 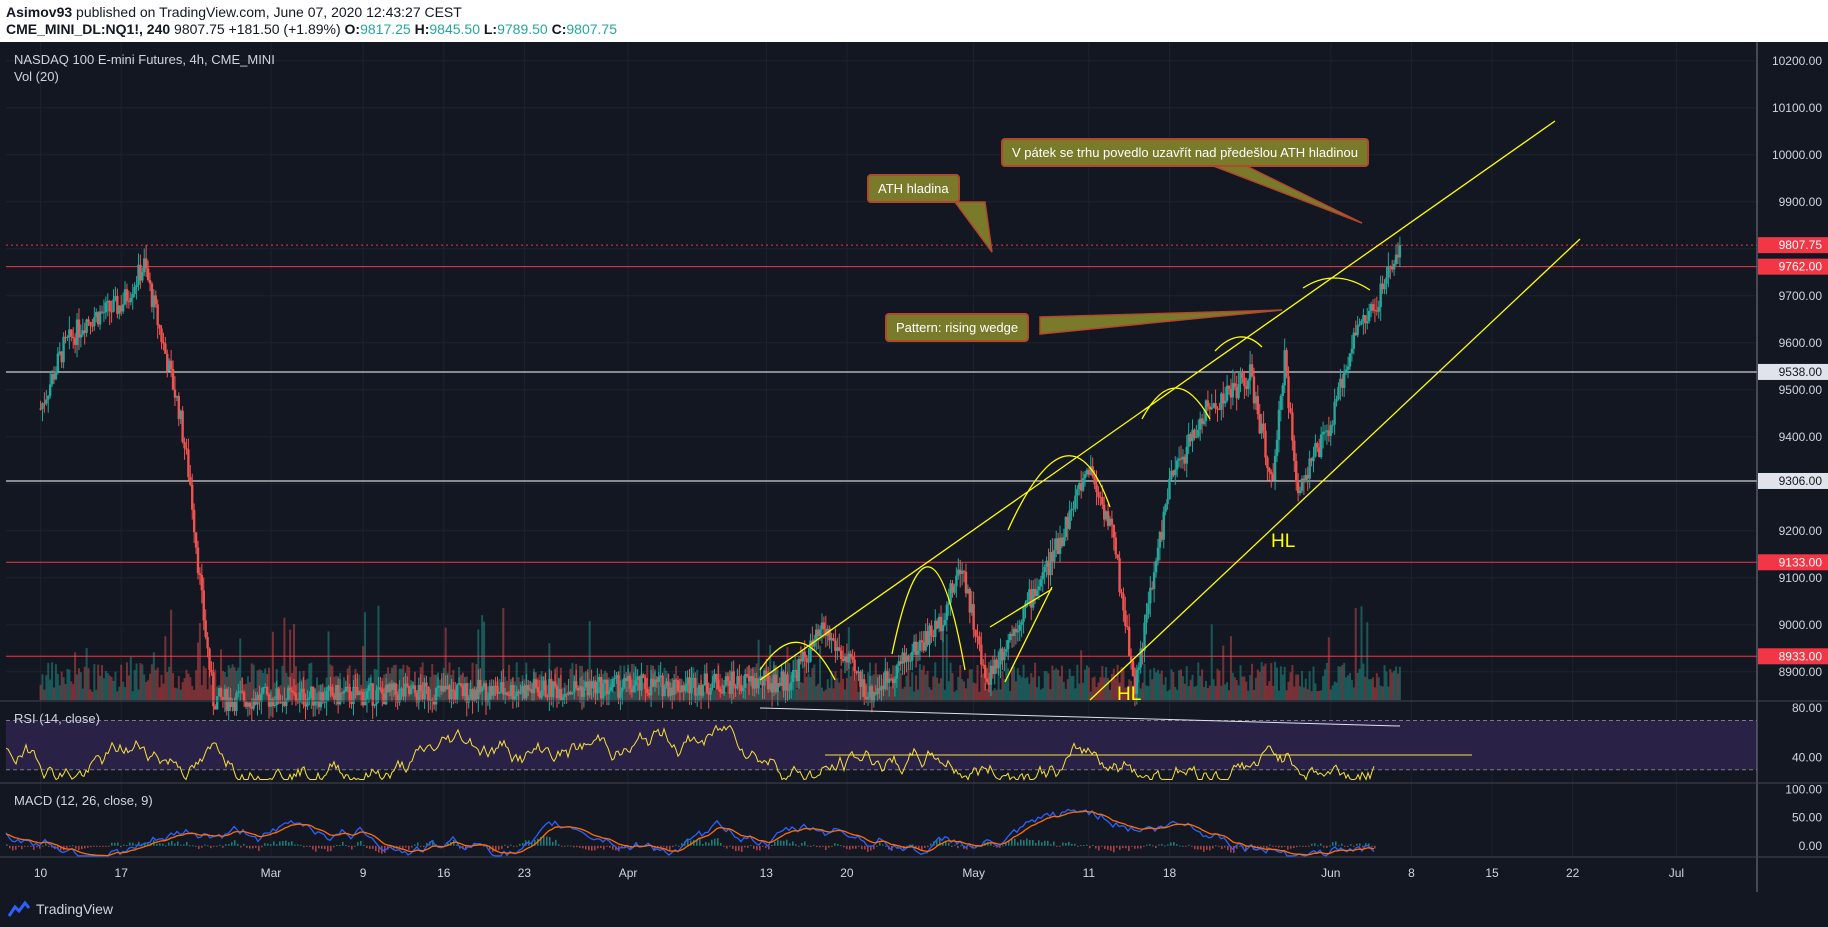 I want to click on price-tag-label: 9762.00, so click(x=1801, y=267).